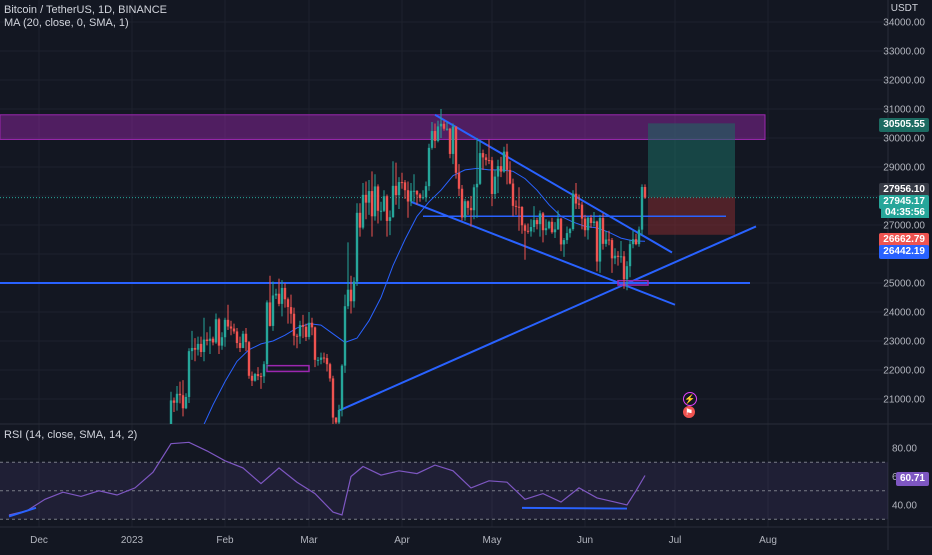 This screenshot has height=555, width=932. I want to click on rsi-legend: RSI (14, close, SMA, 14, 2), so click(71, 435).